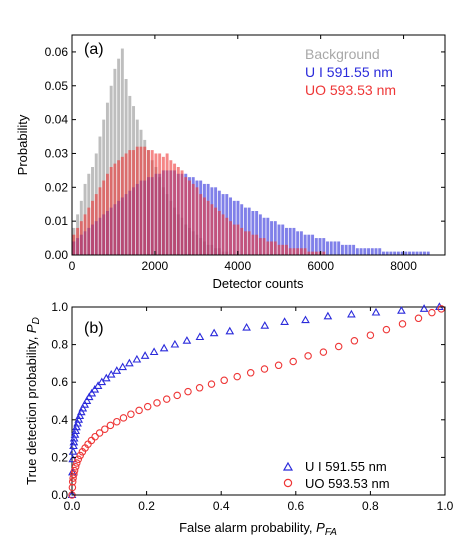  What do you see at coordinates (288, 466) in the screenshot?
I see `legend-triangle-marker` at bounding box center [288, 466].